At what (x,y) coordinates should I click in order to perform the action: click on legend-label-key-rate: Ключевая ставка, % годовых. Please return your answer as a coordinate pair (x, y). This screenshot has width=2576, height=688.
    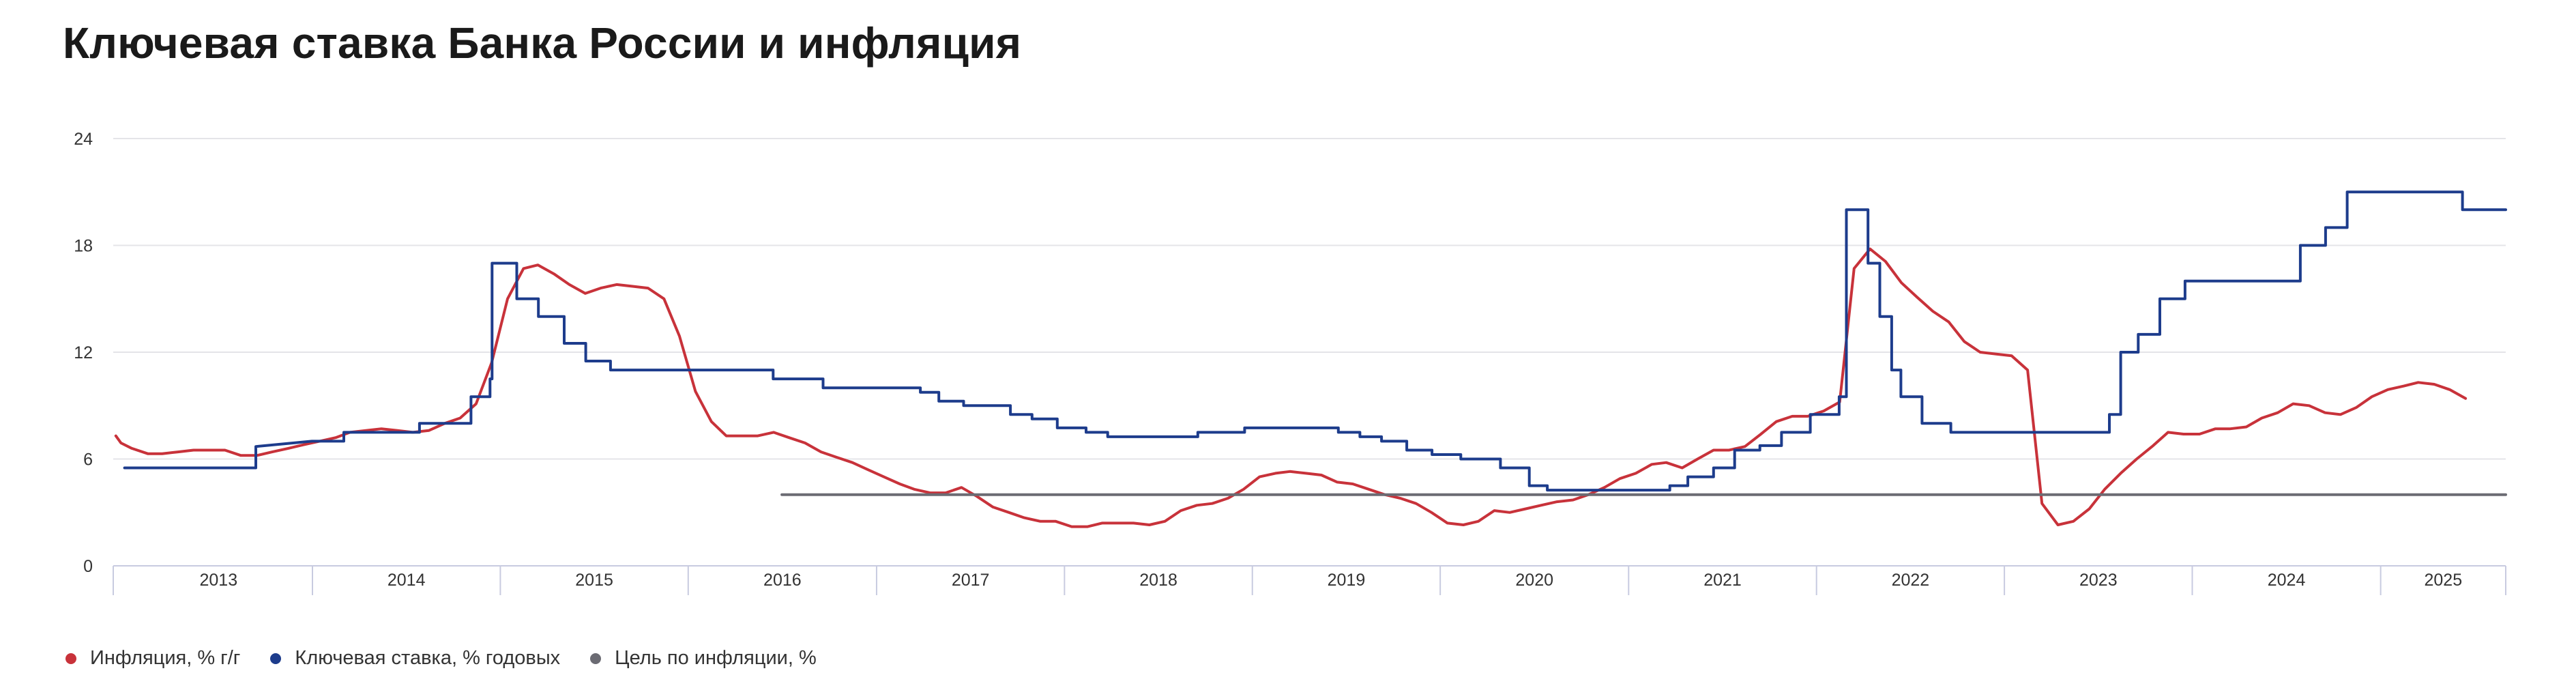
    Looking at the image, I should click on (428, 658).